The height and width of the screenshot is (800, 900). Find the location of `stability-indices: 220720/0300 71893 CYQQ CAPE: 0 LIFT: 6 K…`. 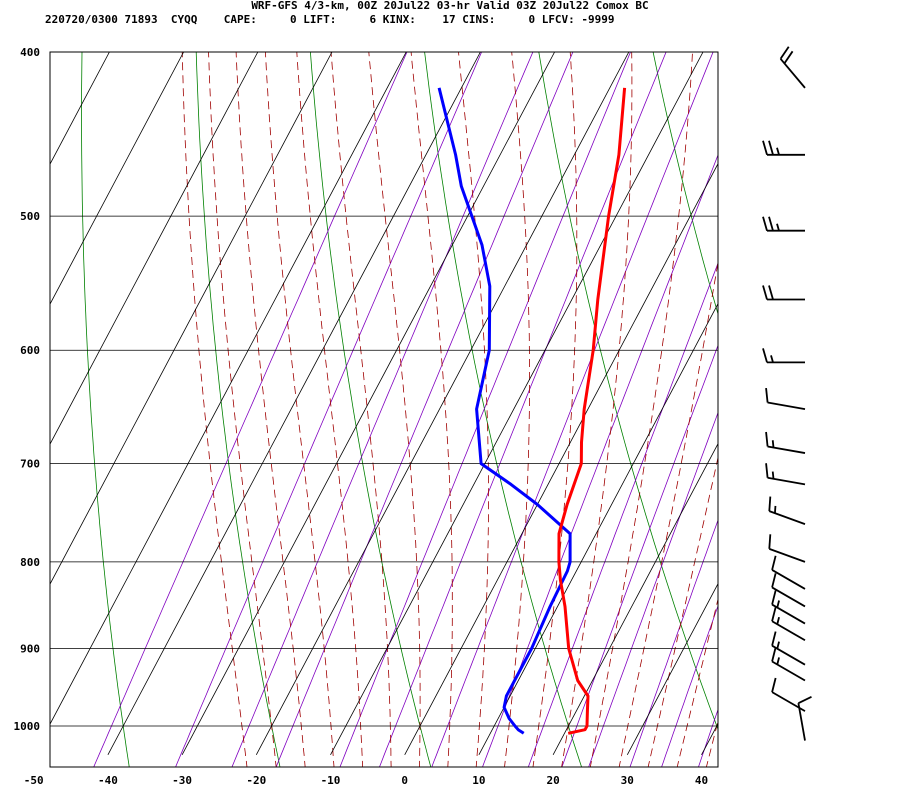

stability-indices: 220720/0300 71893 CYQQ CAPE: 0 LIFT: 6 K… is located at coordinates (330, 19).